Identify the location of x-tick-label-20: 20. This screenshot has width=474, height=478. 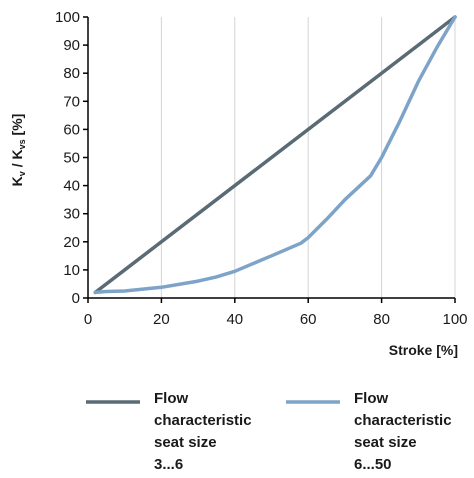
(161, 319).